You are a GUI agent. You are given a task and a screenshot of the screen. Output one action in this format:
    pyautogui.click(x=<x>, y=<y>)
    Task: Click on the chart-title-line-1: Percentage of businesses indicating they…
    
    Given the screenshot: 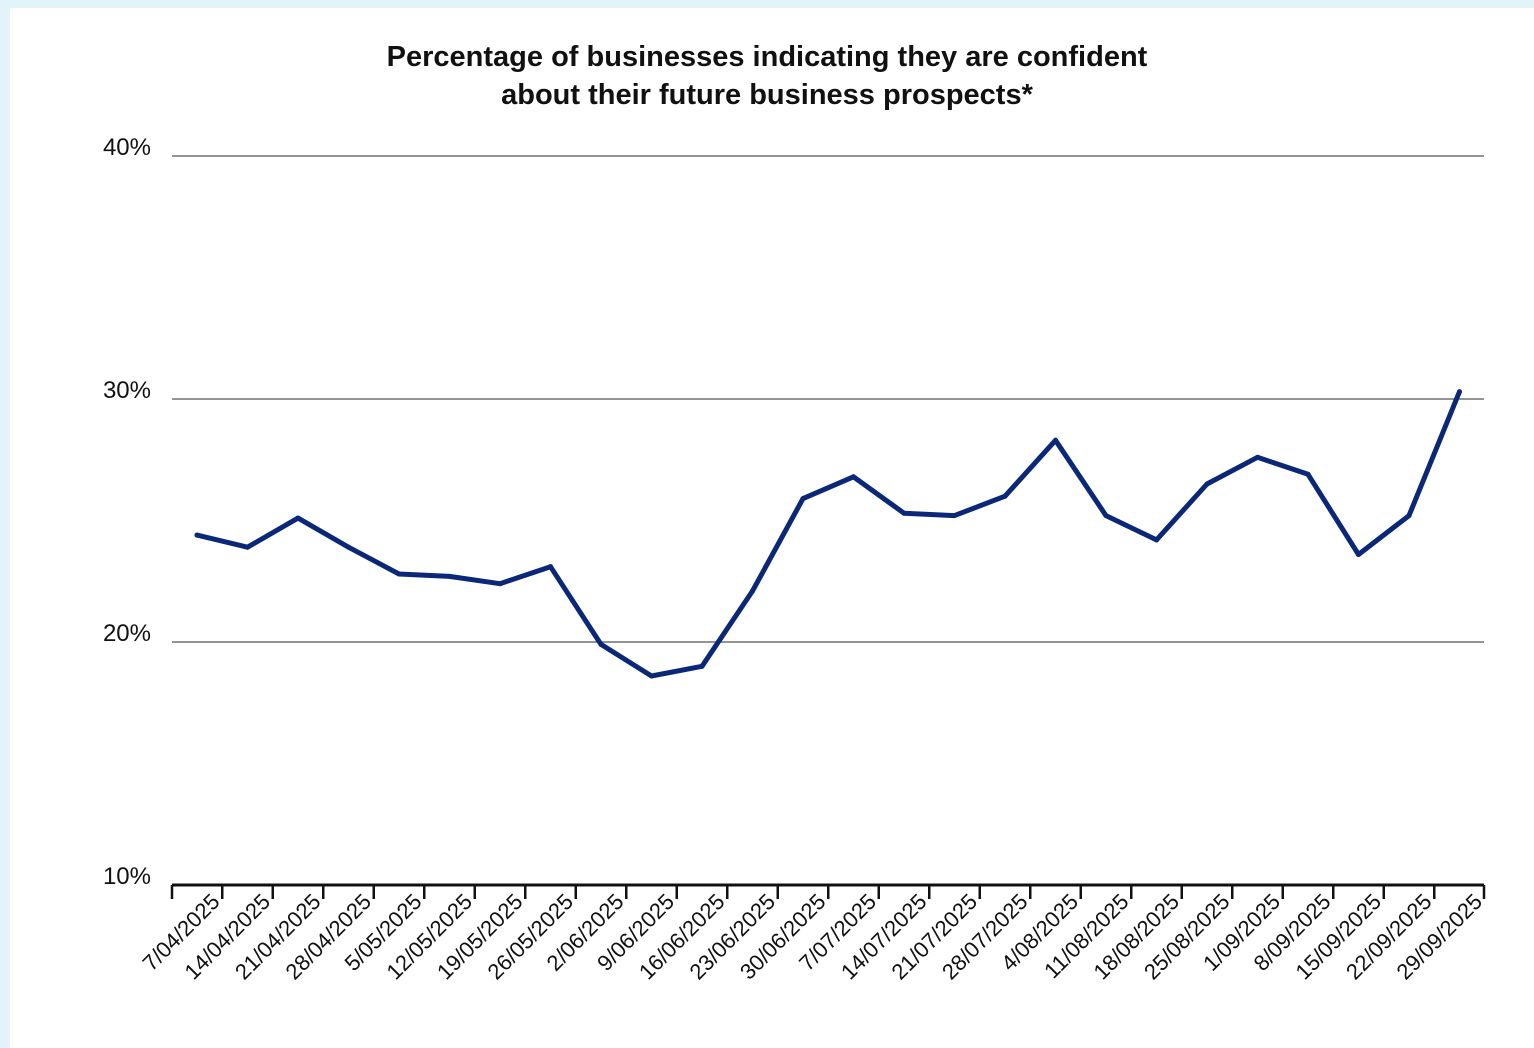 What is the action you would take?
    pyautogui.click(x=767, y=57)
    